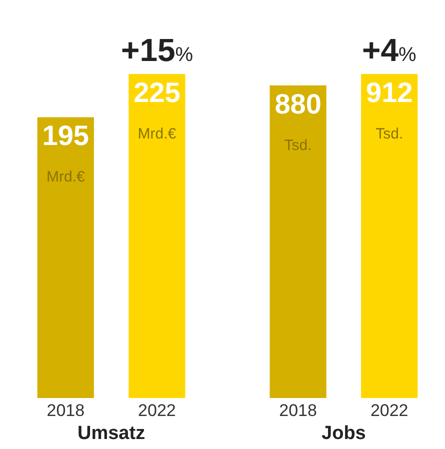 This screenshot has height=449, width=445. I want to click on x-axis-title: Umsatz, so click(112, 433).